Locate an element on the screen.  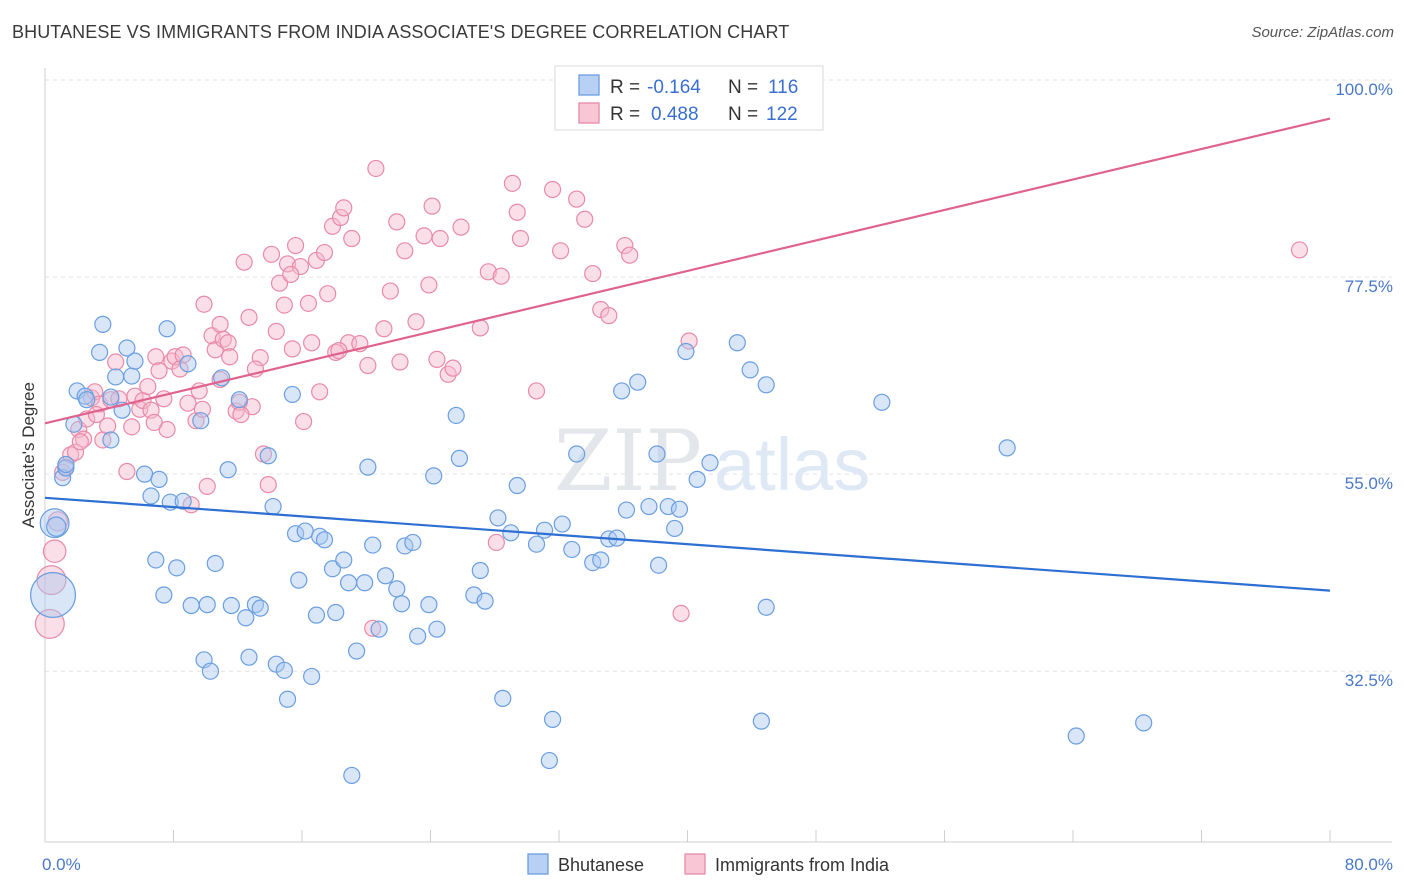
stats-legend: R = -0.164 N = 116 R = 0.488 N = 122 is located at coordinates (689, 98).